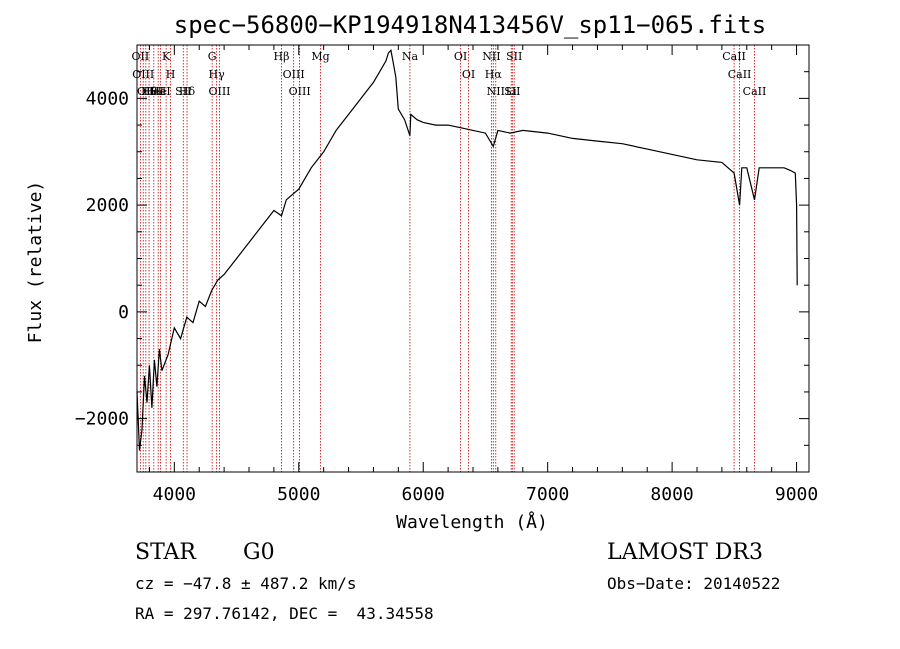 This screenshot has height=649, width=900. Describe the element at coordinates (460, 56) in the screenshot. I see `line-label-19: OI` at that location.